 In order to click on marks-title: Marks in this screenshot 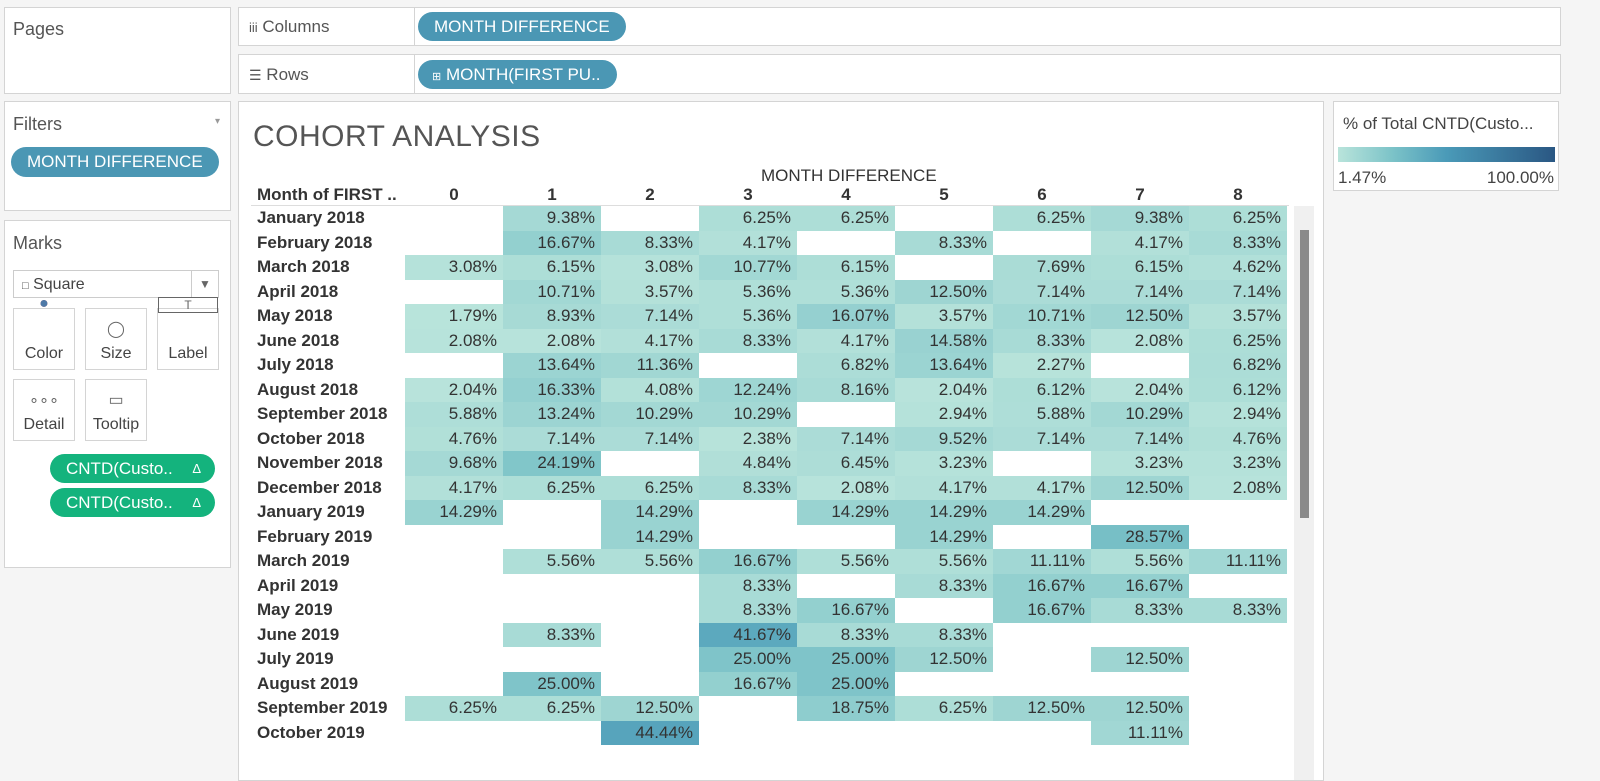, I will do `click(37, 243)`.